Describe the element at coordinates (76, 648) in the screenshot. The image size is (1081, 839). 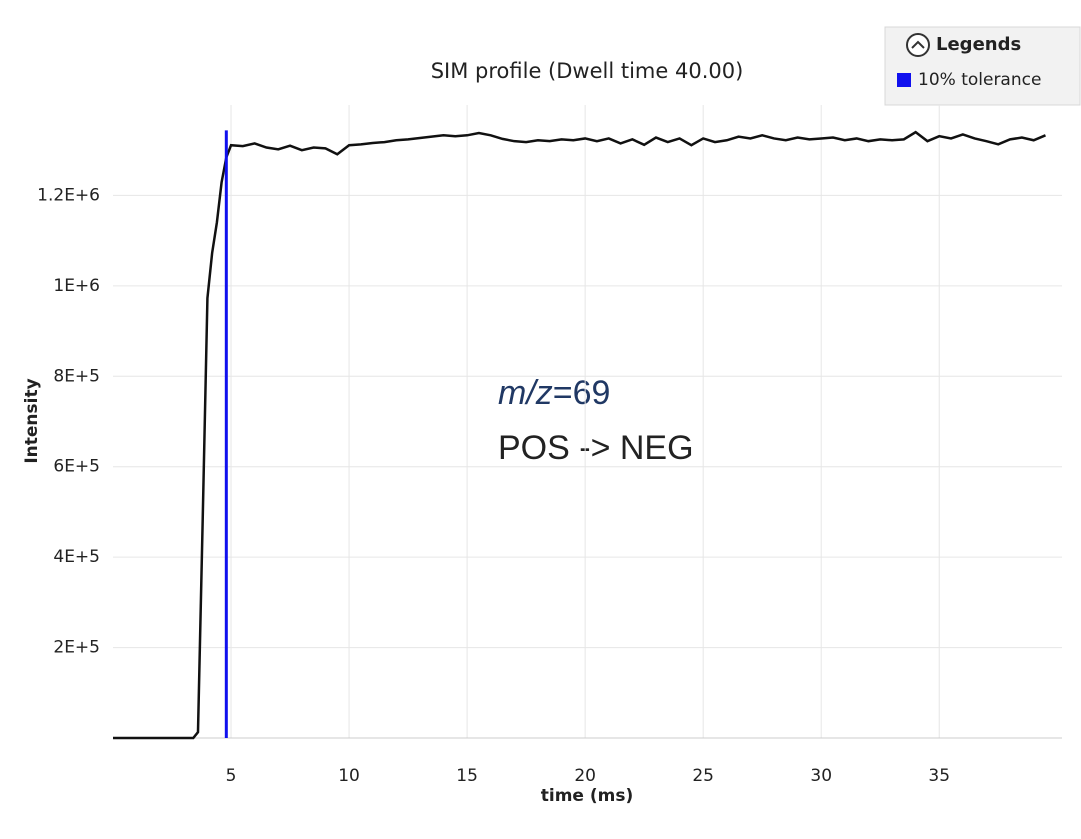
I see `y-tick-label: 2E+5` at that location.